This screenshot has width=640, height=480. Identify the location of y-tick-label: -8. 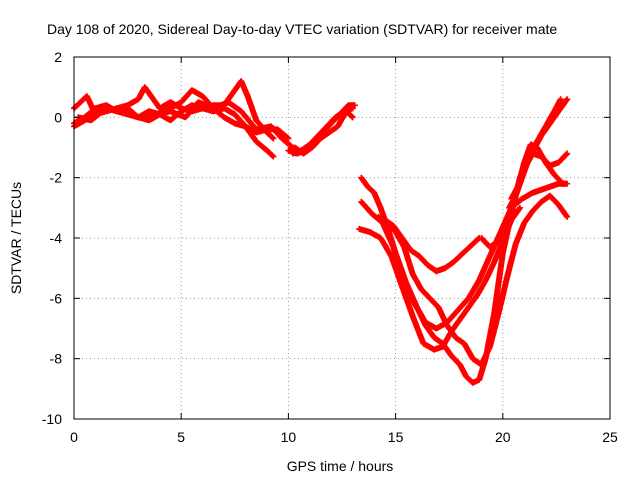
(56, 359).